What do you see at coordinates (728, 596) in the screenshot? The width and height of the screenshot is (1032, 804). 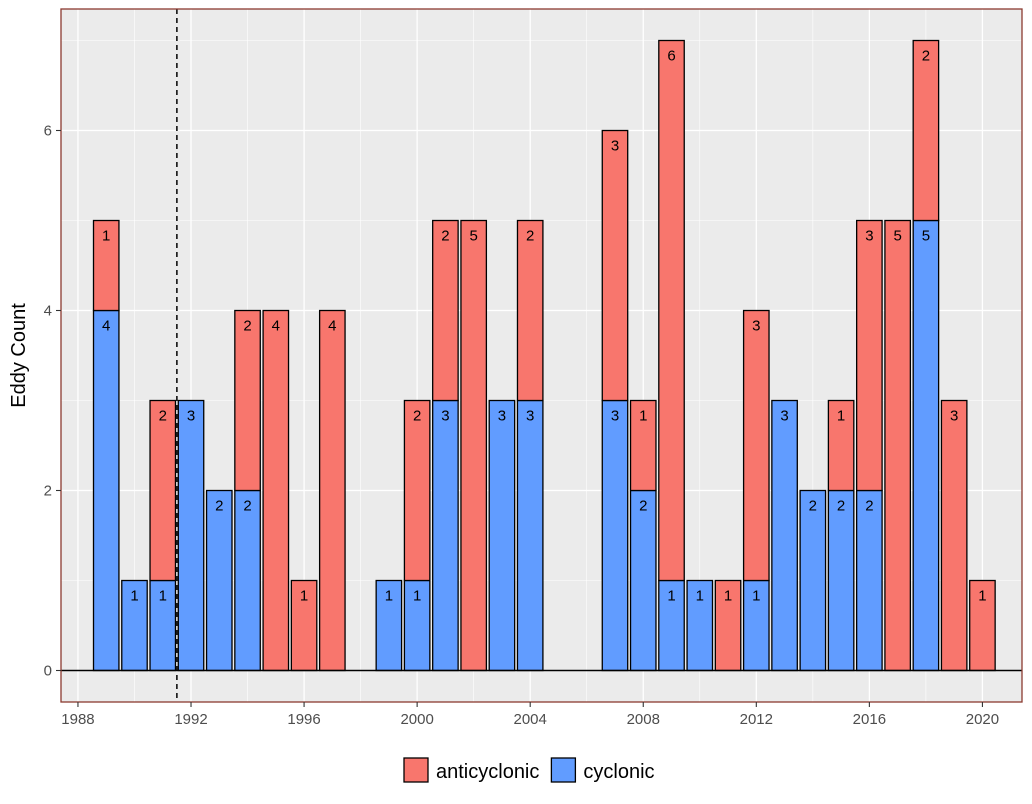 I see `bar-label-anticyclonic-2011: 1` at bounding box center [728, 596].